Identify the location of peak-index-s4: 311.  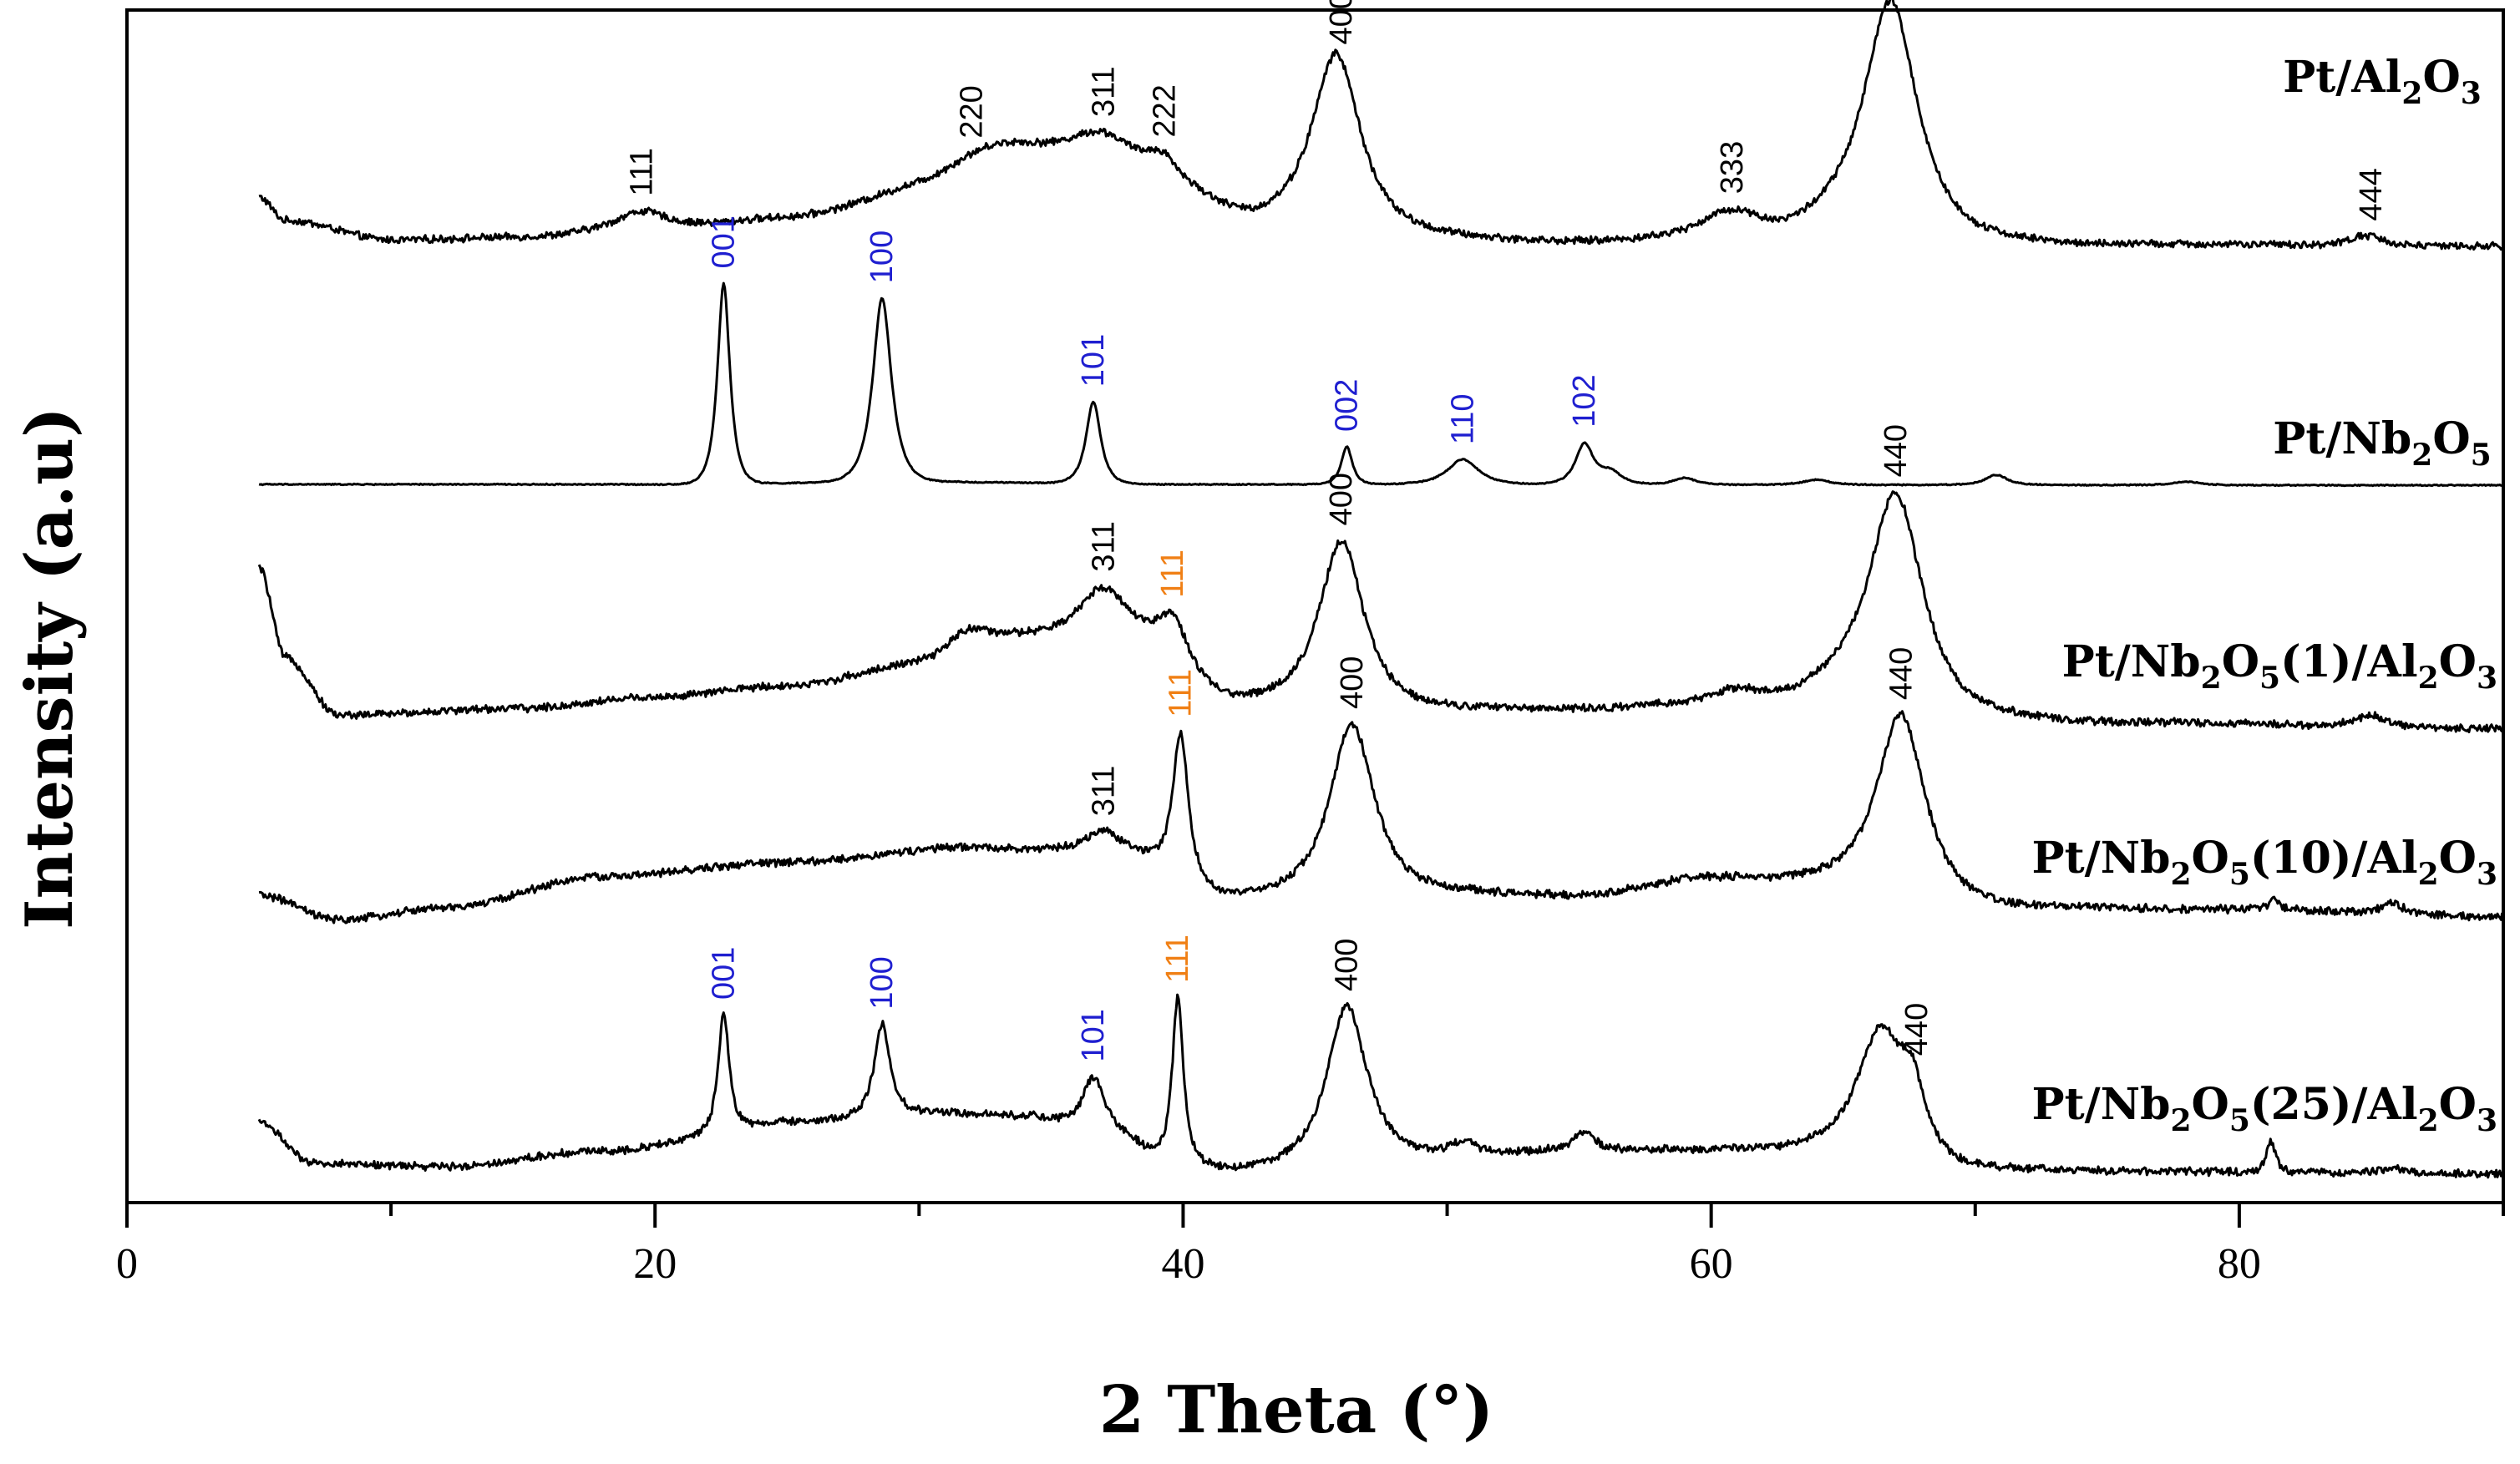
(1104, 791).